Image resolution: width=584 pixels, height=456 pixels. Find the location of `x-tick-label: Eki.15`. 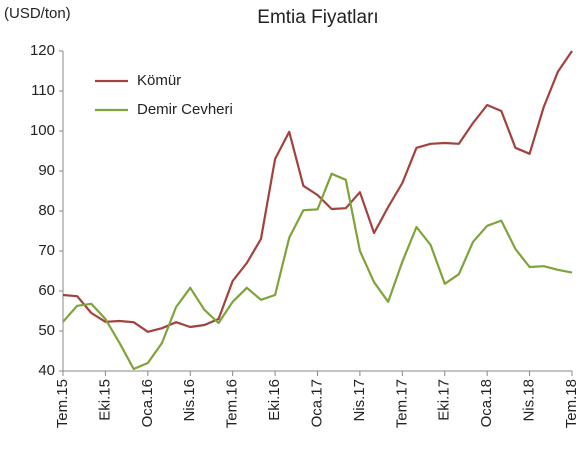

x-tick-label: Eki.15 is located at coordinates (104, 400).